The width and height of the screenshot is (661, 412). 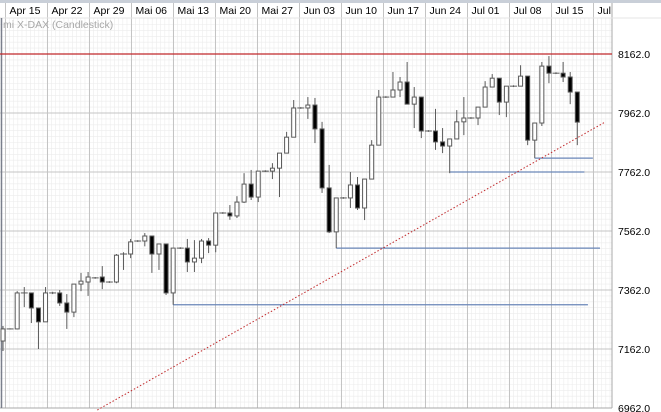 What do you see at coordinates (404, 11) in the screenshot?
I see `x-tick-label: Jun 17` at bounding box center [404, 11].